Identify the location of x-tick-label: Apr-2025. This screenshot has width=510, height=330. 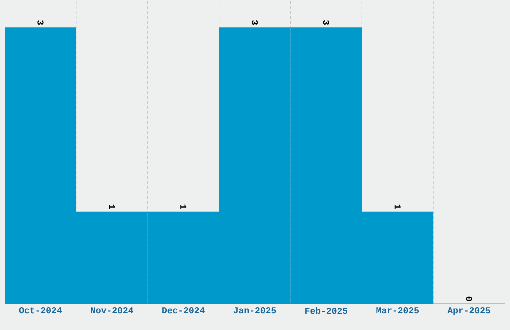
(469, 312).